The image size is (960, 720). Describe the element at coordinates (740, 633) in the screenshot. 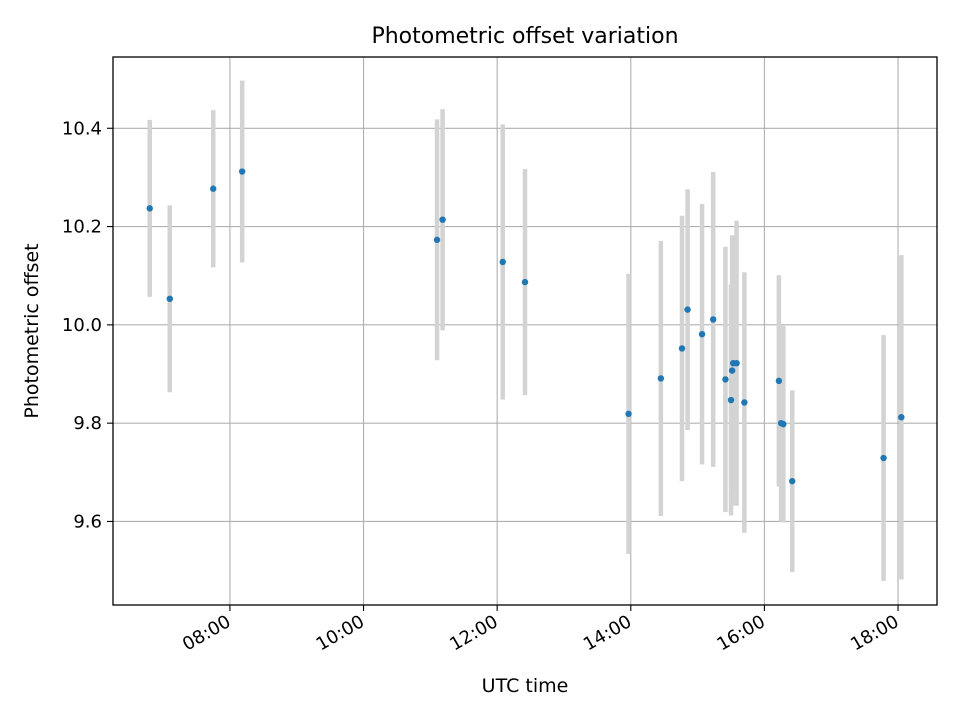

I see `x-tick-label: 16:00` at that location.